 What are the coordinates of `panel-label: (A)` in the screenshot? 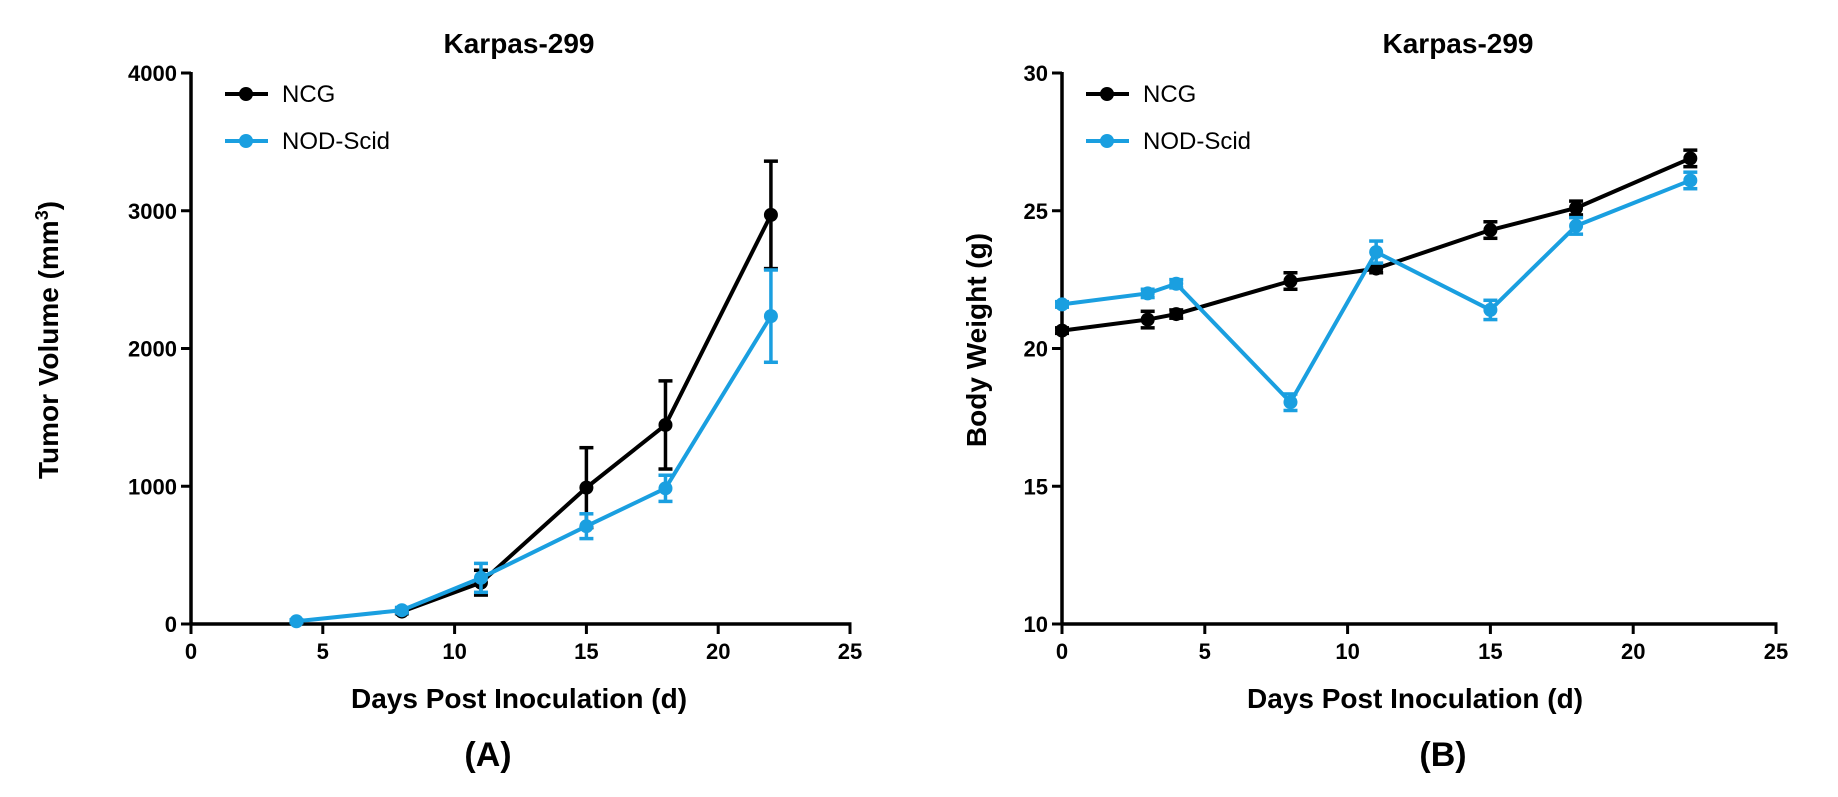 It's located at (487, 755).